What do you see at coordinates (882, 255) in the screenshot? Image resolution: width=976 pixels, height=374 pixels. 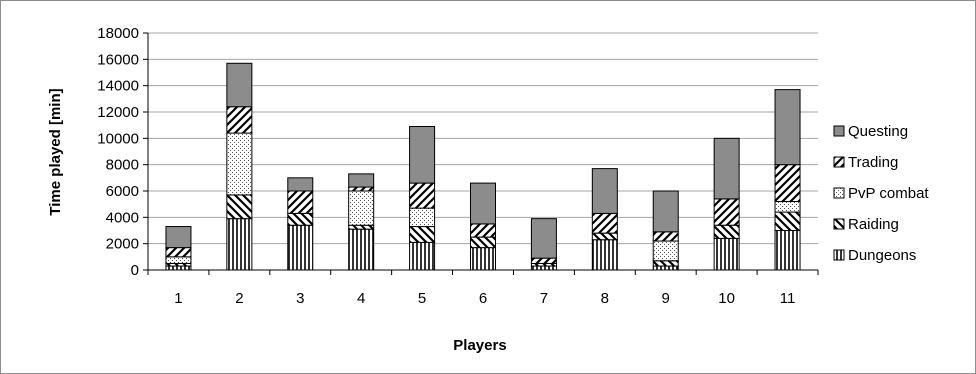 I see `legend-label: Dungeons` at bounding box center [882, 255].